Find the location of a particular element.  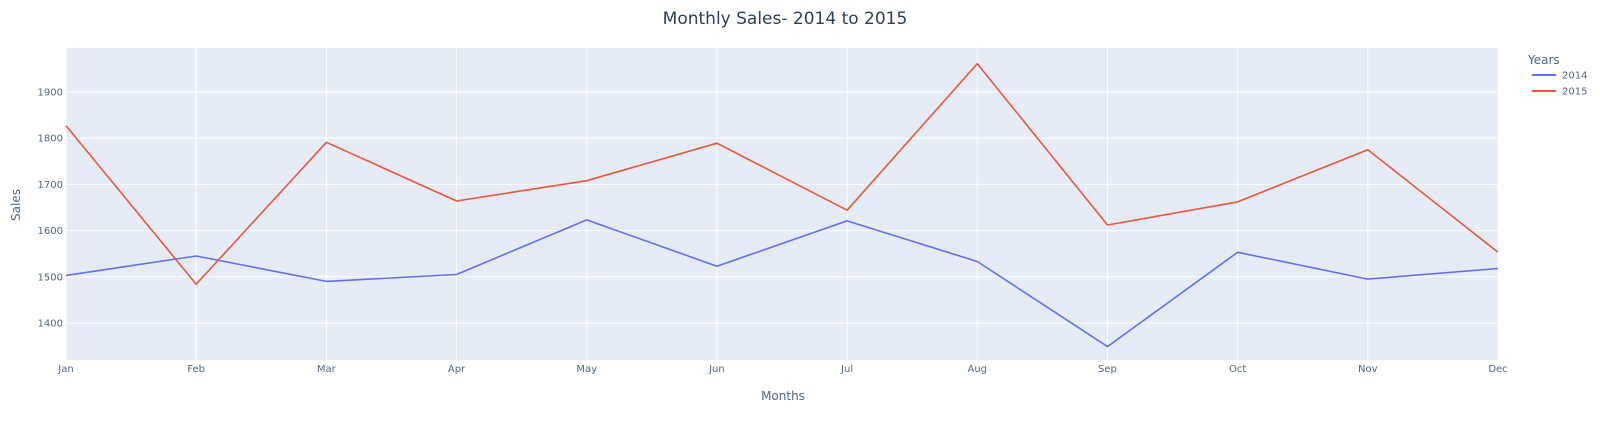

x-tick-label: Apr is located at coordinates (457, 369).